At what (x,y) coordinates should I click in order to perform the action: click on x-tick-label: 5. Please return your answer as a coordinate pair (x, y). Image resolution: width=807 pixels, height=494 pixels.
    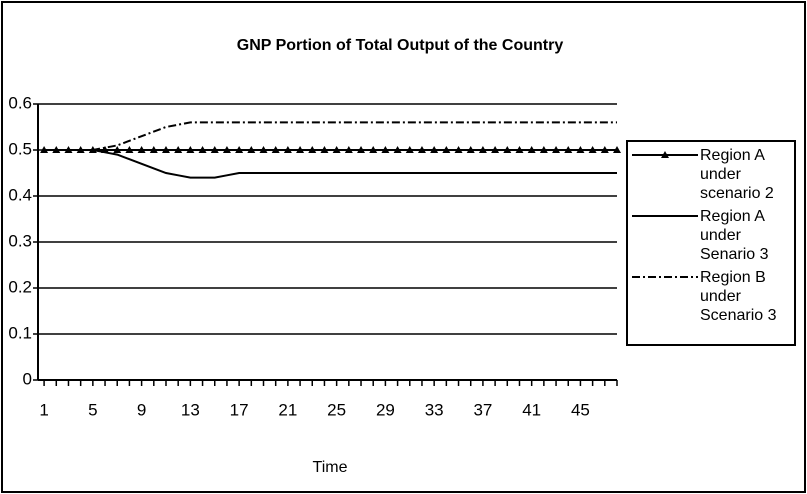
    Looking at the image, I should click on (92, 409).